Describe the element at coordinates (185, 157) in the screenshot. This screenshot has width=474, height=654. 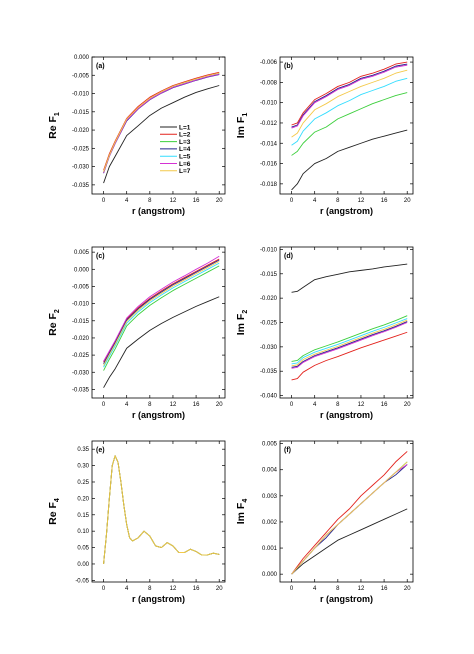
I see `legend-entry: L=5` at that location.